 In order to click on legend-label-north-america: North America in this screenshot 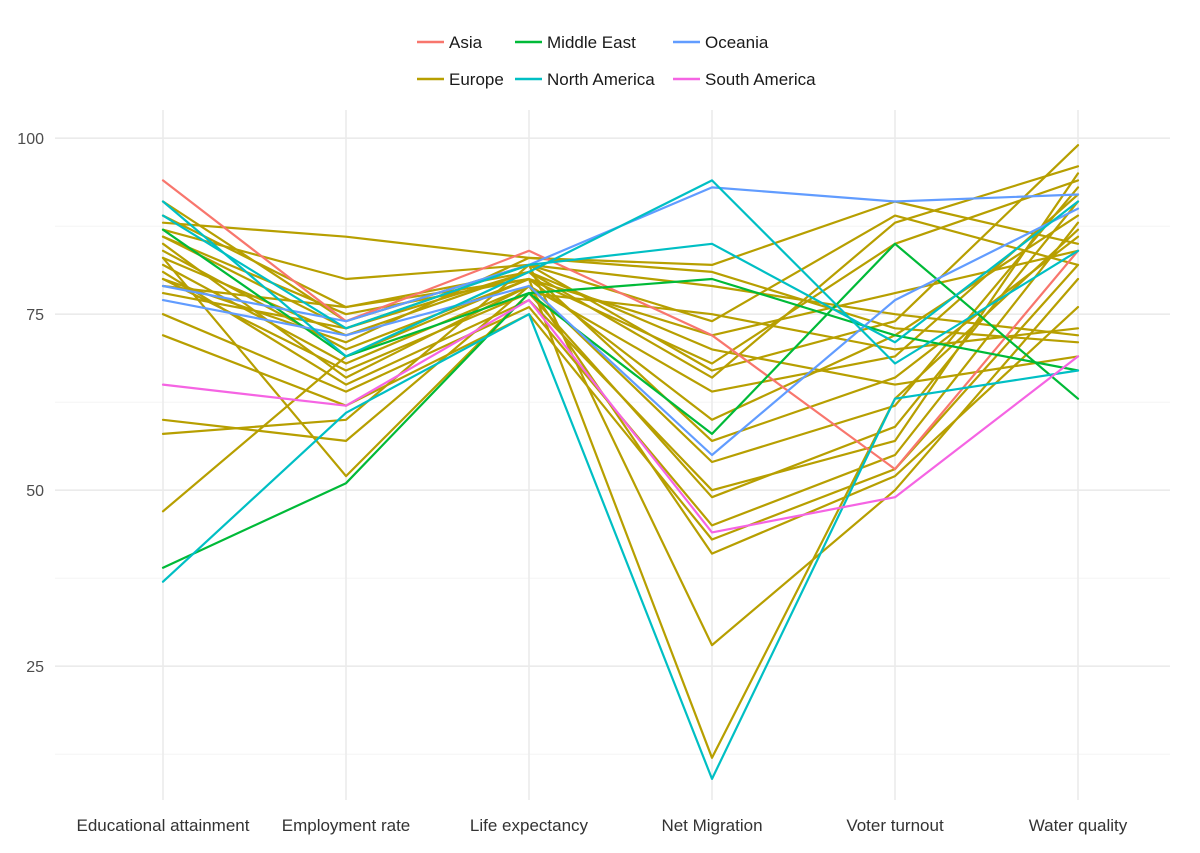, I will do `click(601, 79)`.